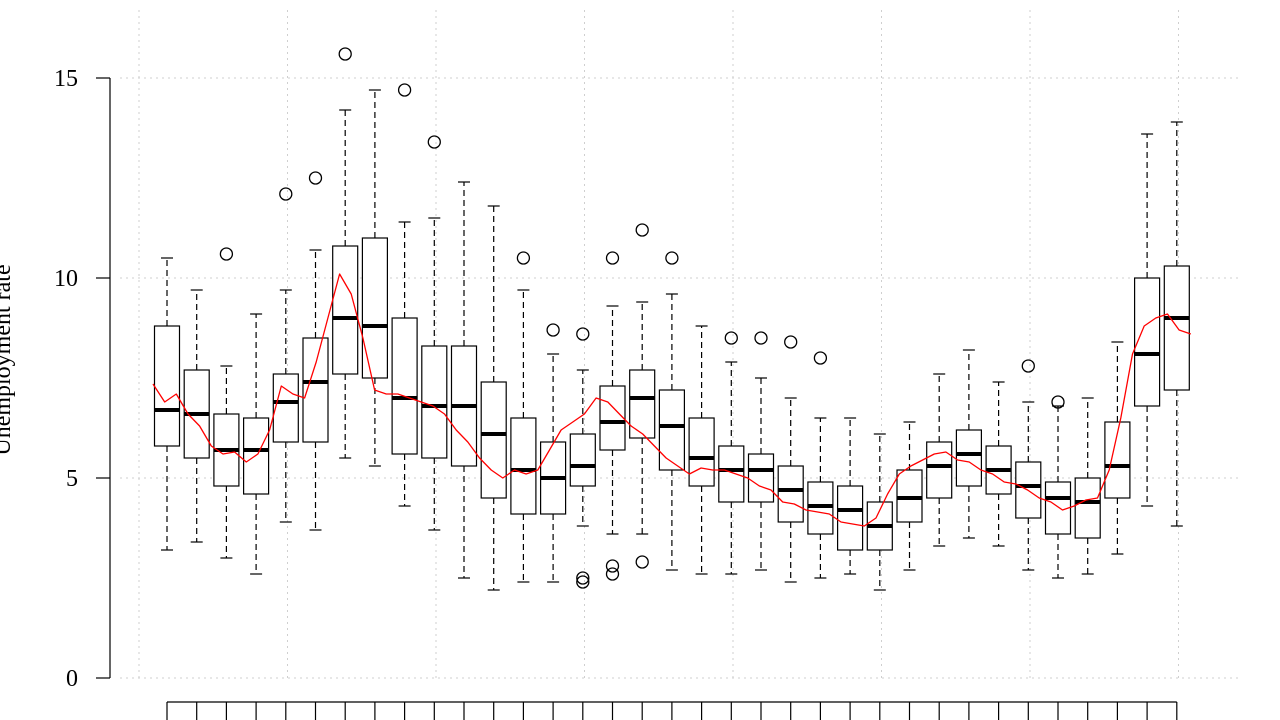 The image size is (1280, 720). What do you see at coordinates (72, 679) in the screenshot?
I see `y-tick-label-0: 0` at bounding box center [72, 679].